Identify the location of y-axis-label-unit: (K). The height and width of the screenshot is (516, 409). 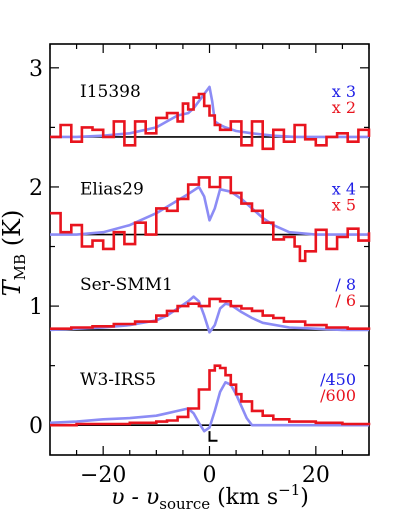
(13, 232).